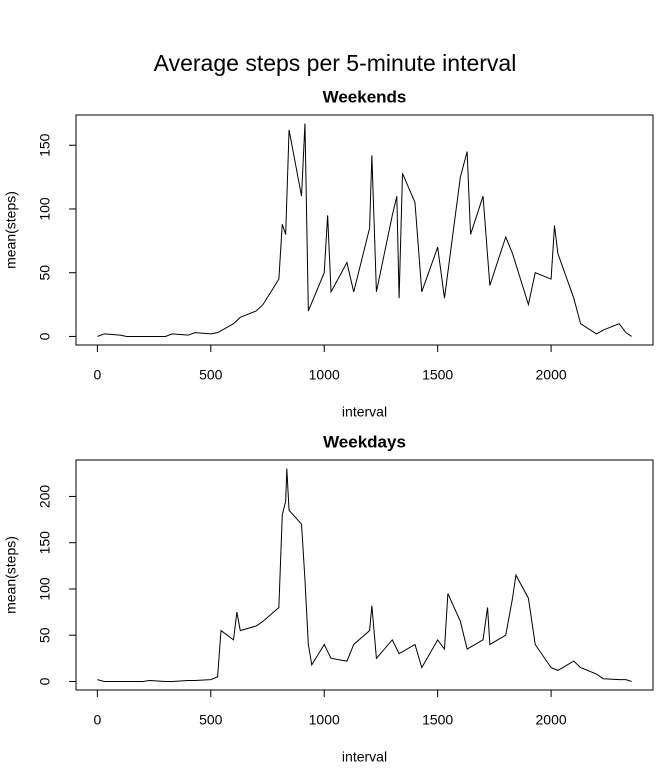  What do you see at coordinates (365, 96) in the screenshot?
I see `panel-title: Weekends` at bounding box center [365, 96].